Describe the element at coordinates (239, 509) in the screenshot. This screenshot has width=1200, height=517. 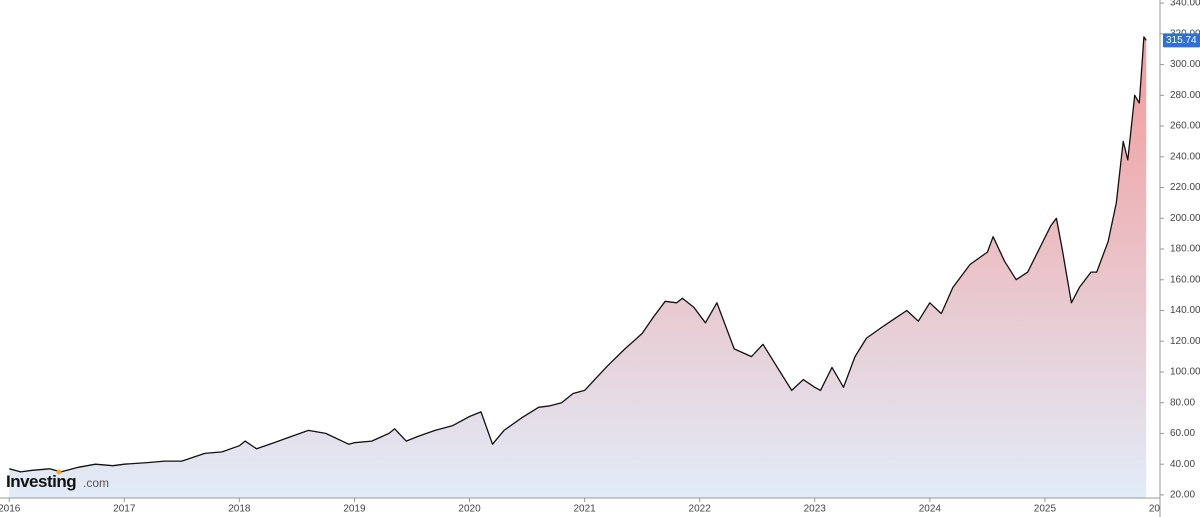
I see `x-tick-label: 2018` at that location.